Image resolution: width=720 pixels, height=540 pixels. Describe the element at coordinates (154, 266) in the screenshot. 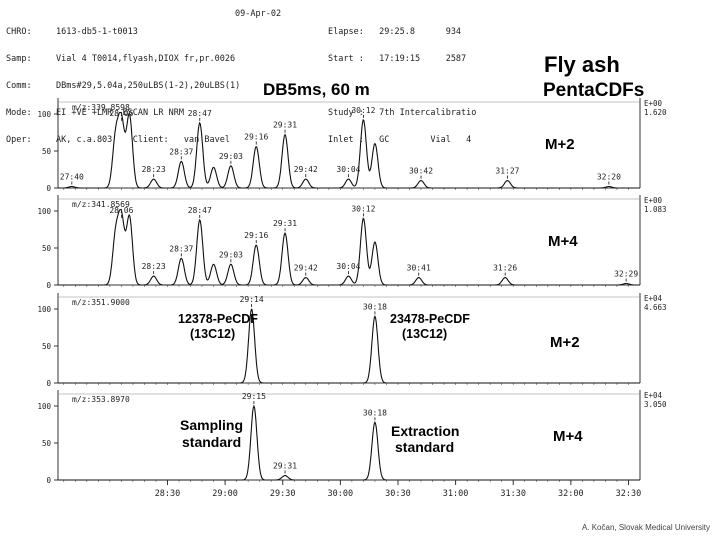

I see `peak-label: 28:23` at that location.